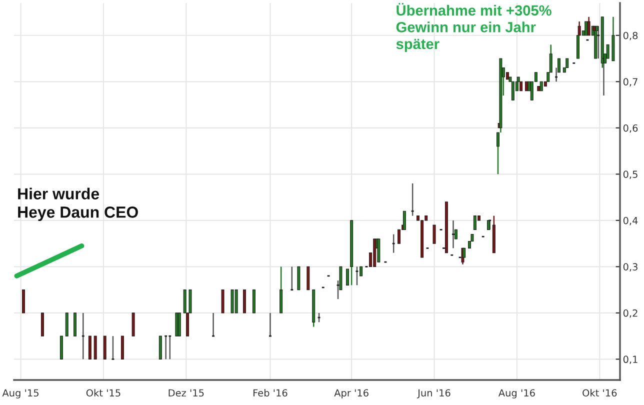 The image size is (644, 405). I want to click on annotation: Hier wurde Heye Daun CEO, so click(78, 204).